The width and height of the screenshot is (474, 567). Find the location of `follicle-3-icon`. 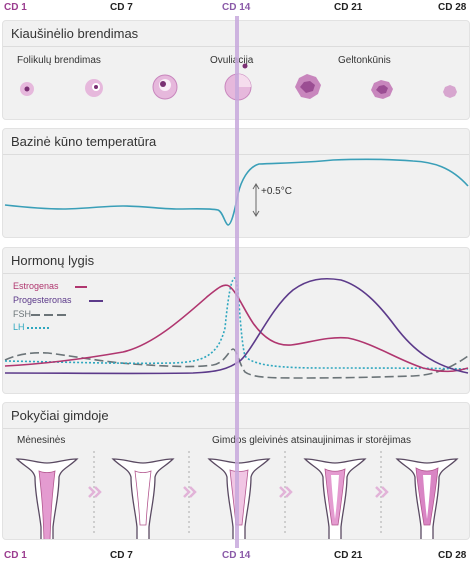

follicle-3-icon is located at coordinates (165, 87).